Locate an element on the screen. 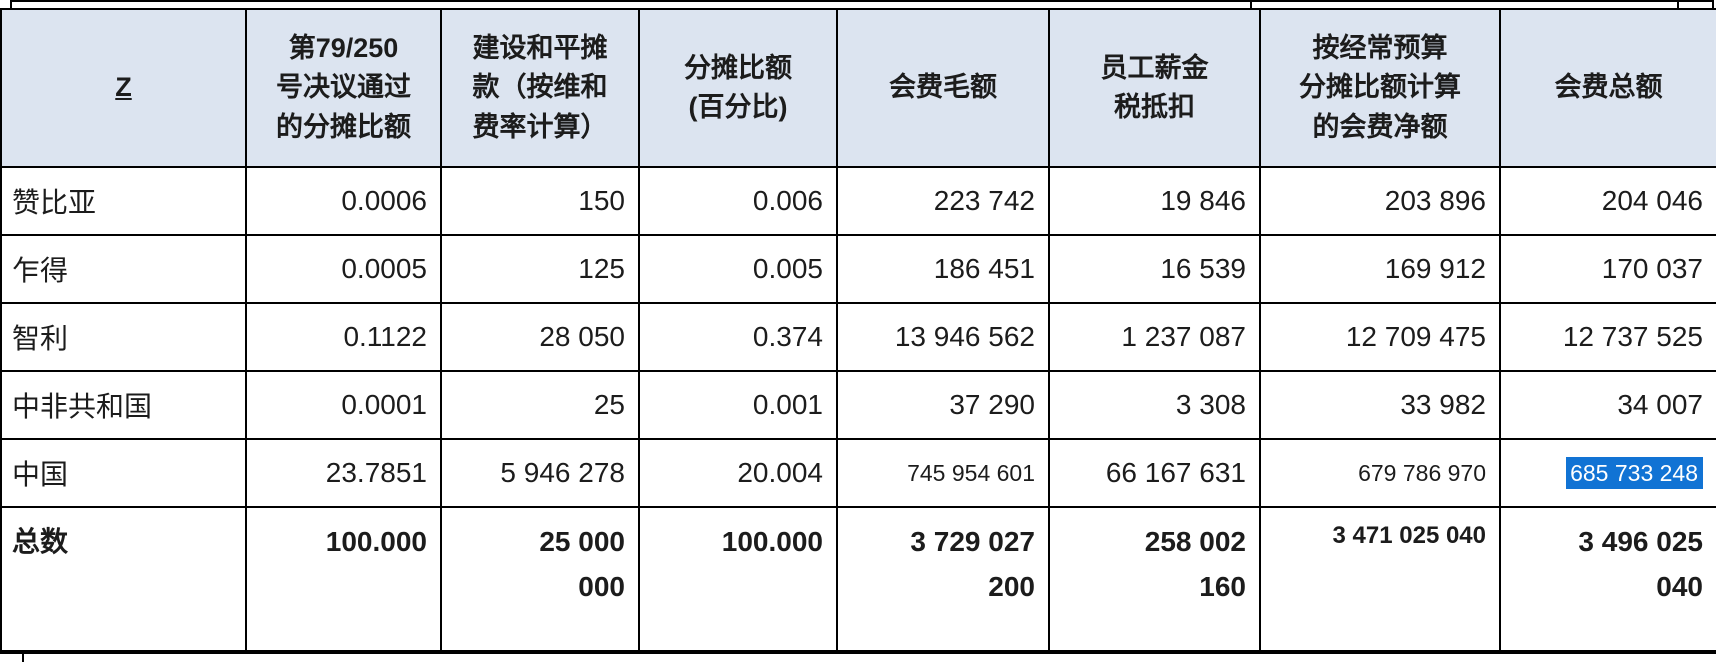 The width and height of the screenshot is (1716, 663). total-value-cell: 25 000 000 is located at coordinates (540, 580).